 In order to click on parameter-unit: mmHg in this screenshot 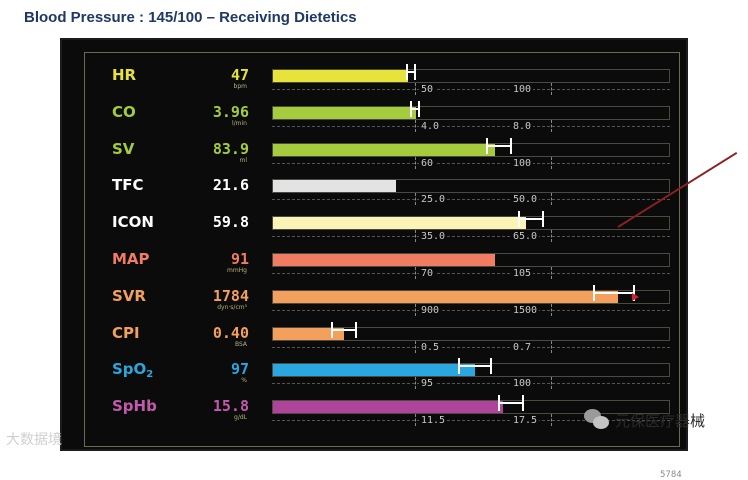, I will do `click(236, 270)`.